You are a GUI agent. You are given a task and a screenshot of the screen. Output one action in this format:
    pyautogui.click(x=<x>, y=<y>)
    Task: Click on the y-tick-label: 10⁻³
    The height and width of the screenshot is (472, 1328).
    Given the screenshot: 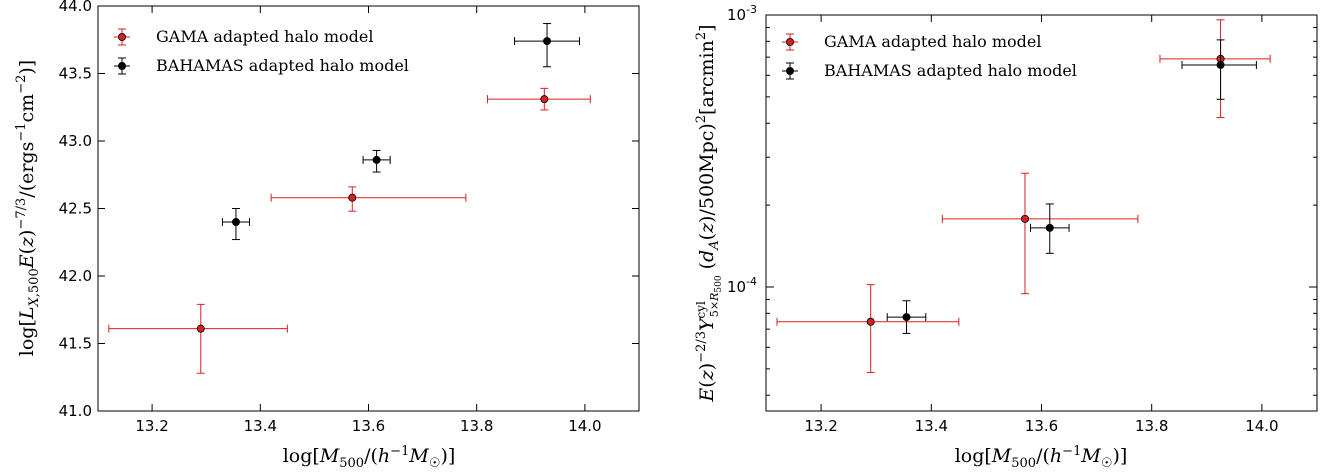 What is the action you would take?
    pyautogui.click(x=742, y=13)
    